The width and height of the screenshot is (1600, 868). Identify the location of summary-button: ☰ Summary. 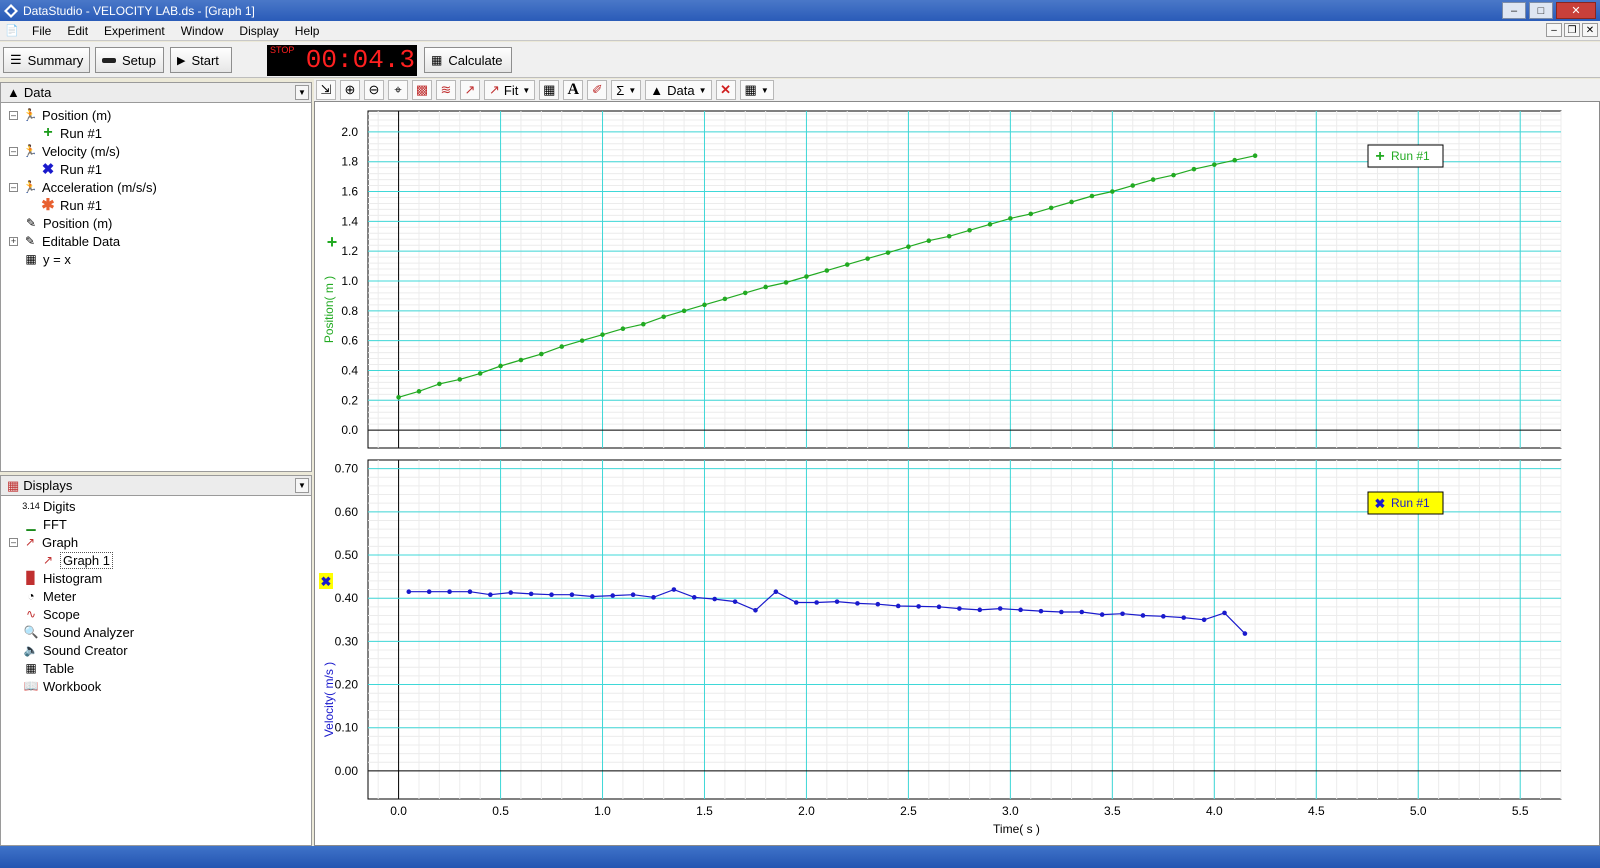
(46, 60).